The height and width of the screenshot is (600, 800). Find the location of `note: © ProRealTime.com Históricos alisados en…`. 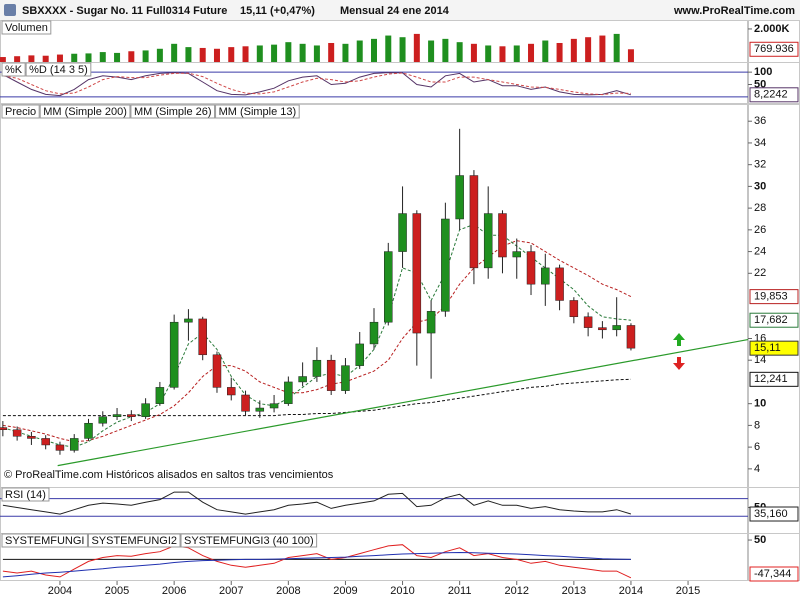

note: © ProRealTime.com Históricos alisados en… is located at coordinates (169, 475).